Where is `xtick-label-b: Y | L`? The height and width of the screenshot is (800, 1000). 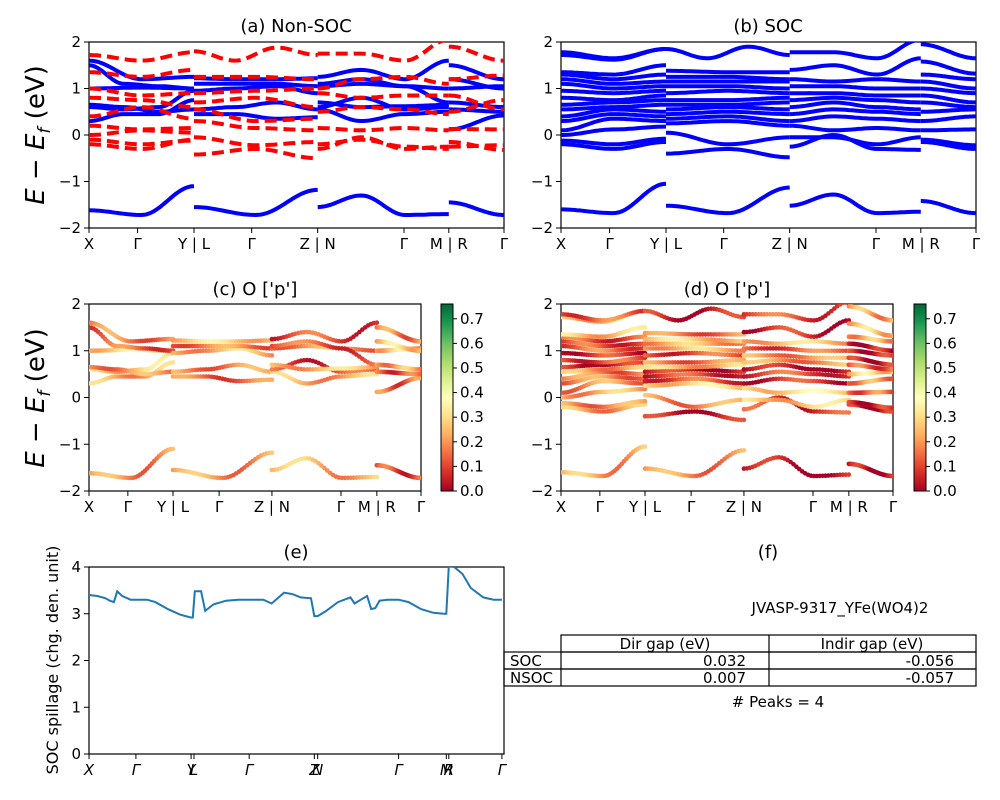
xtick-label-b: Y | L is located at coordinates (666, 244).